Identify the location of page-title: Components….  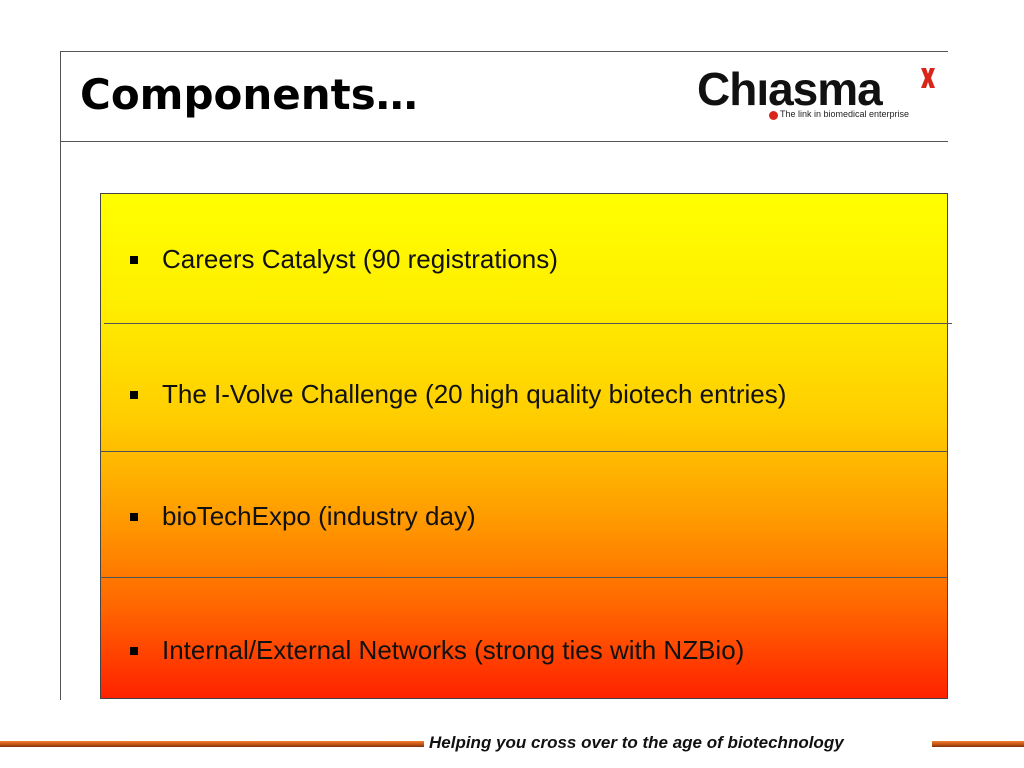
(249, 94).